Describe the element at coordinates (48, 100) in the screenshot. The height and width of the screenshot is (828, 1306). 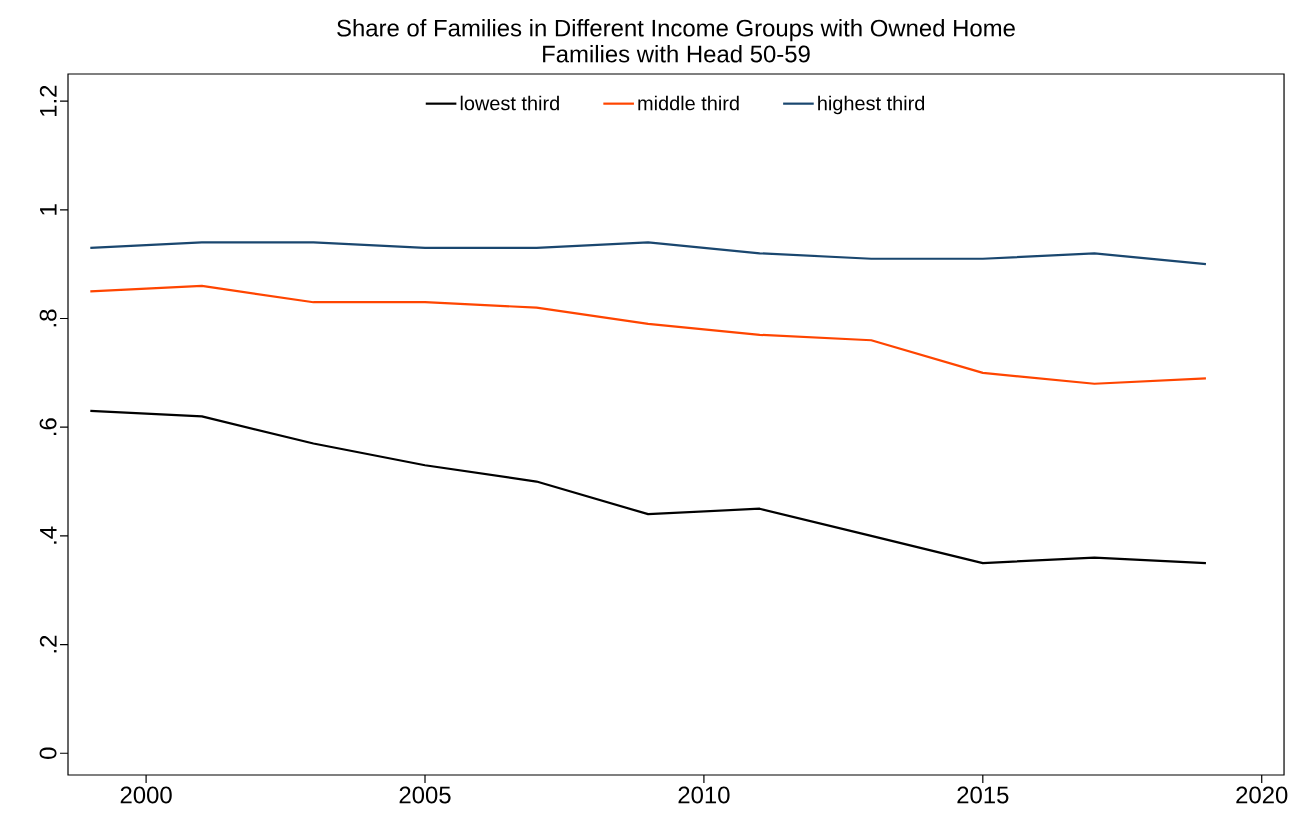
I see `y-tick-label: 1.2` at that location.